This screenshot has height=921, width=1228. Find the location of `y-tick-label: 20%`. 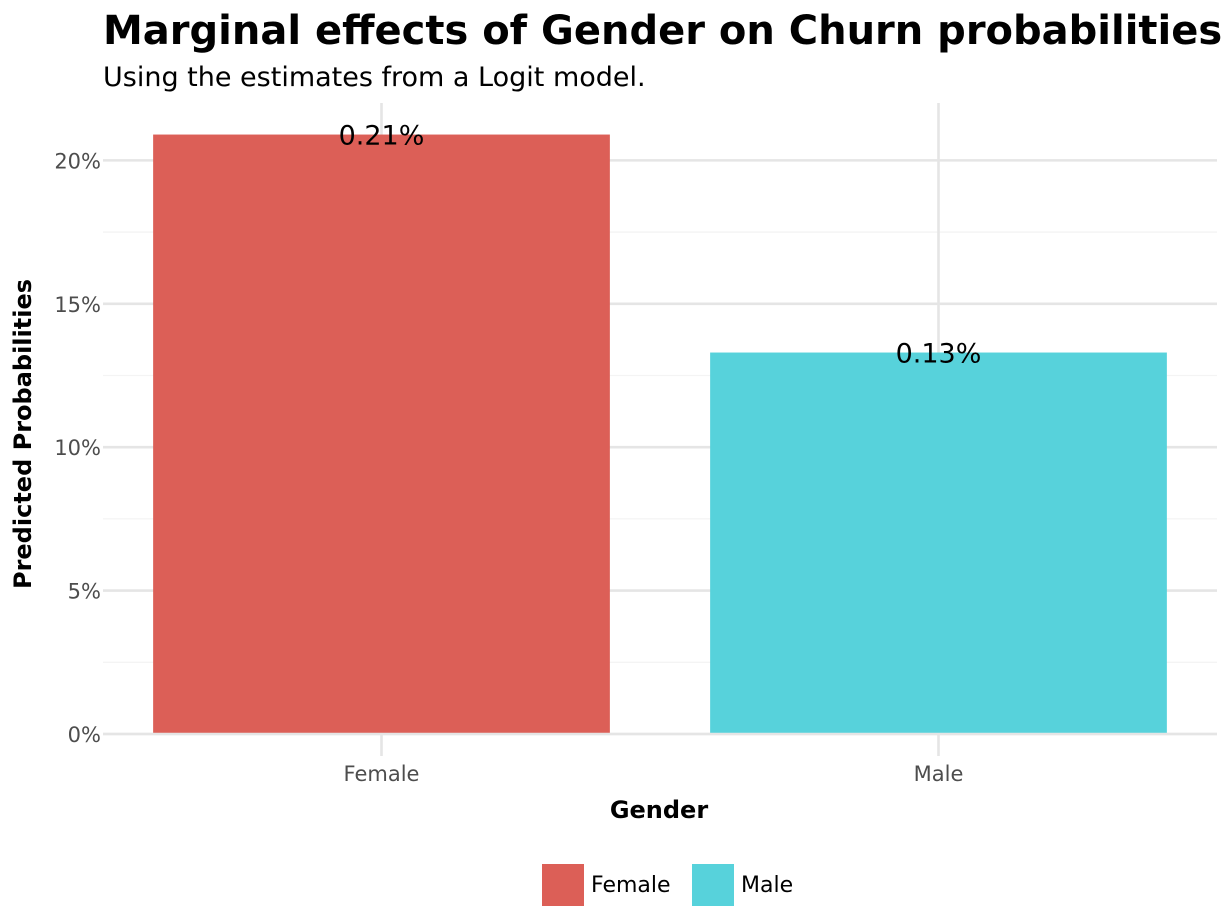

y-tick-label: 20% is located at coordinates (77, 161).